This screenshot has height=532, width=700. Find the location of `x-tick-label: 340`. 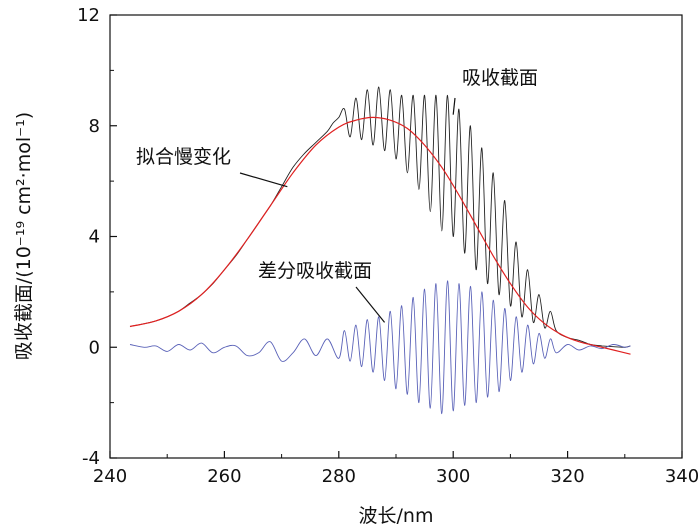

x-tick-label: 340 is located at coordinates (682, 476).